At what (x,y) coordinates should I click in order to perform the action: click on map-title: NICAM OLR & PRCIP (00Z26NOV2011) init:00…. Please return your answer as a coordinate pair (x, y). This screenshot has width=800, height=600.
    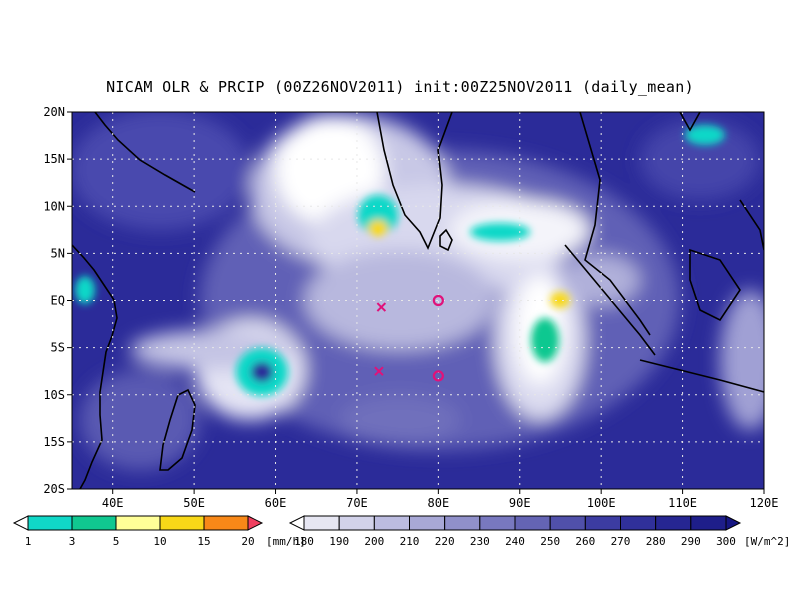
    Looking at the image, I should click on (400, 87).